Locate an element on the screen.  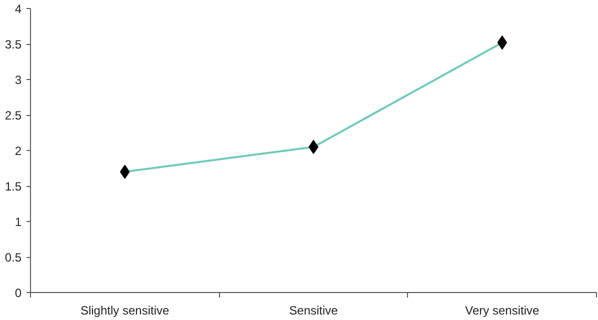
x-tick-label: Very sensitive is located at coordinates (502, 311).